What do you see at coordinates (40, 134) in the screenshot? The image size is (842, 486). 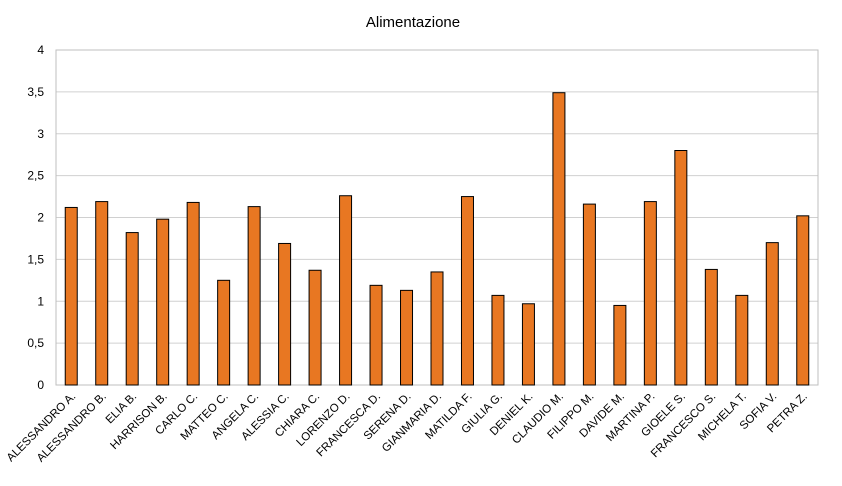 I see `y-tick-label: 3` at bounding box center [40, 134].